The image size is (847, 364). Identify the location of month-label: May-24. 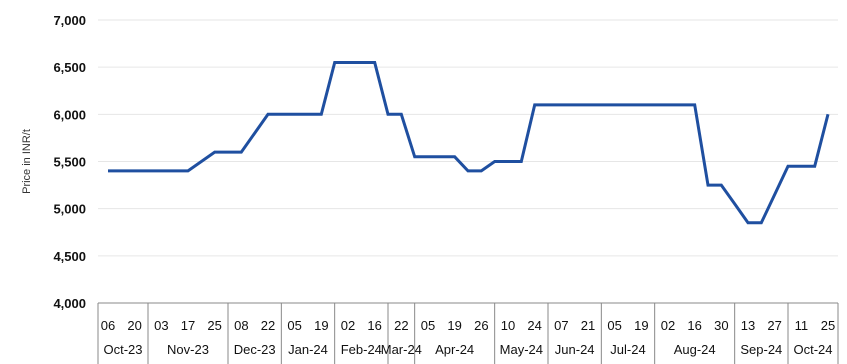
(521, 349).